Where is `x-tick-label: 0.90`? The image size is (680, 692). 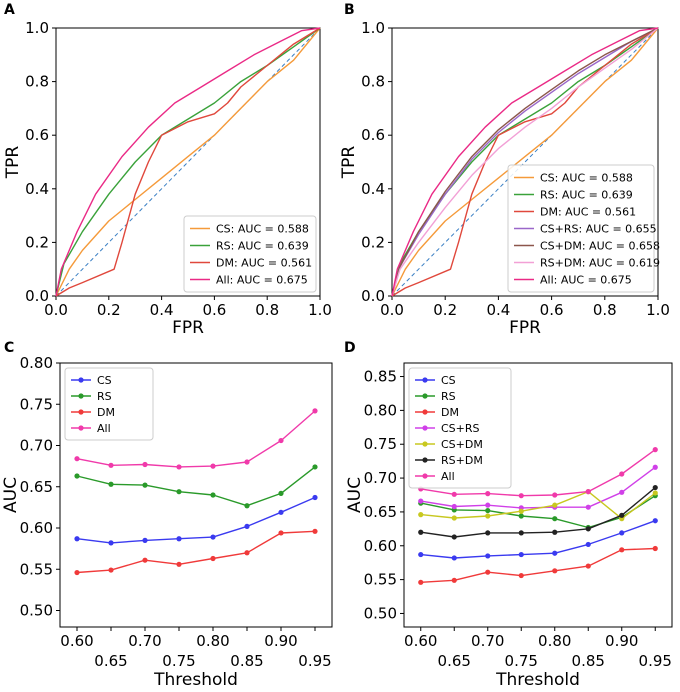 x-tick-label: 0.90 is located at coordinates (280, 641).